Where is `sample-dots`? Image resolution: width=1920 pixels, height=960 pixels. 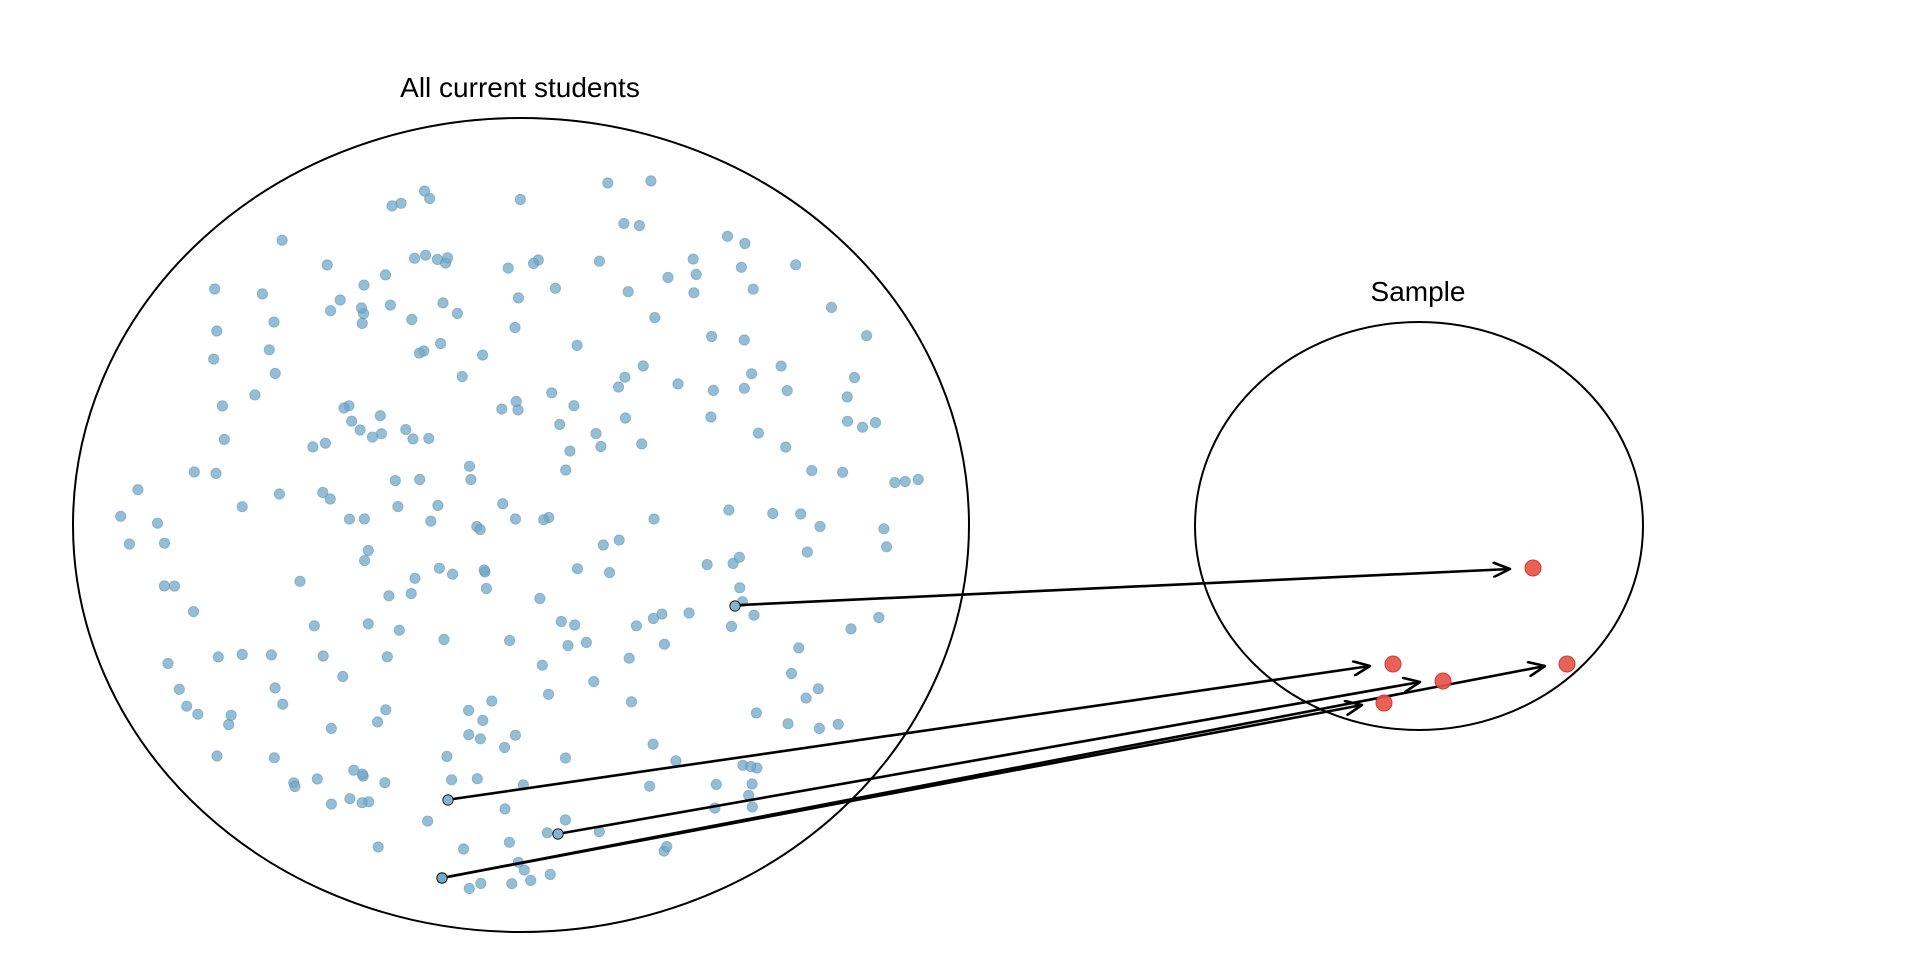 sample-dots is located at coordinates (1475, 635).